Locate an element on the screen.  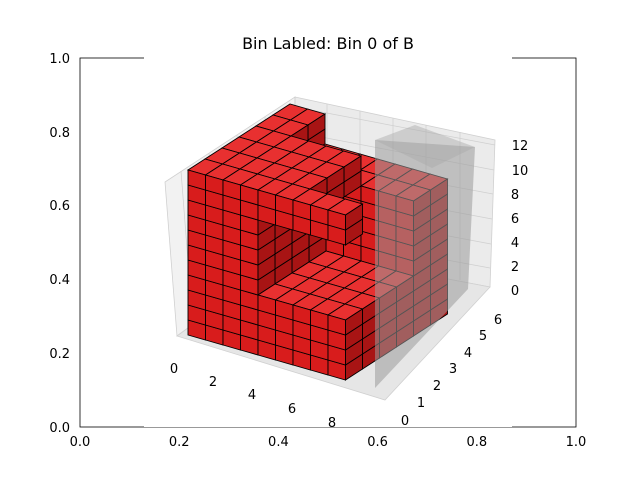
x3d-tick-label: 8 is located at coordinates (332, 423).